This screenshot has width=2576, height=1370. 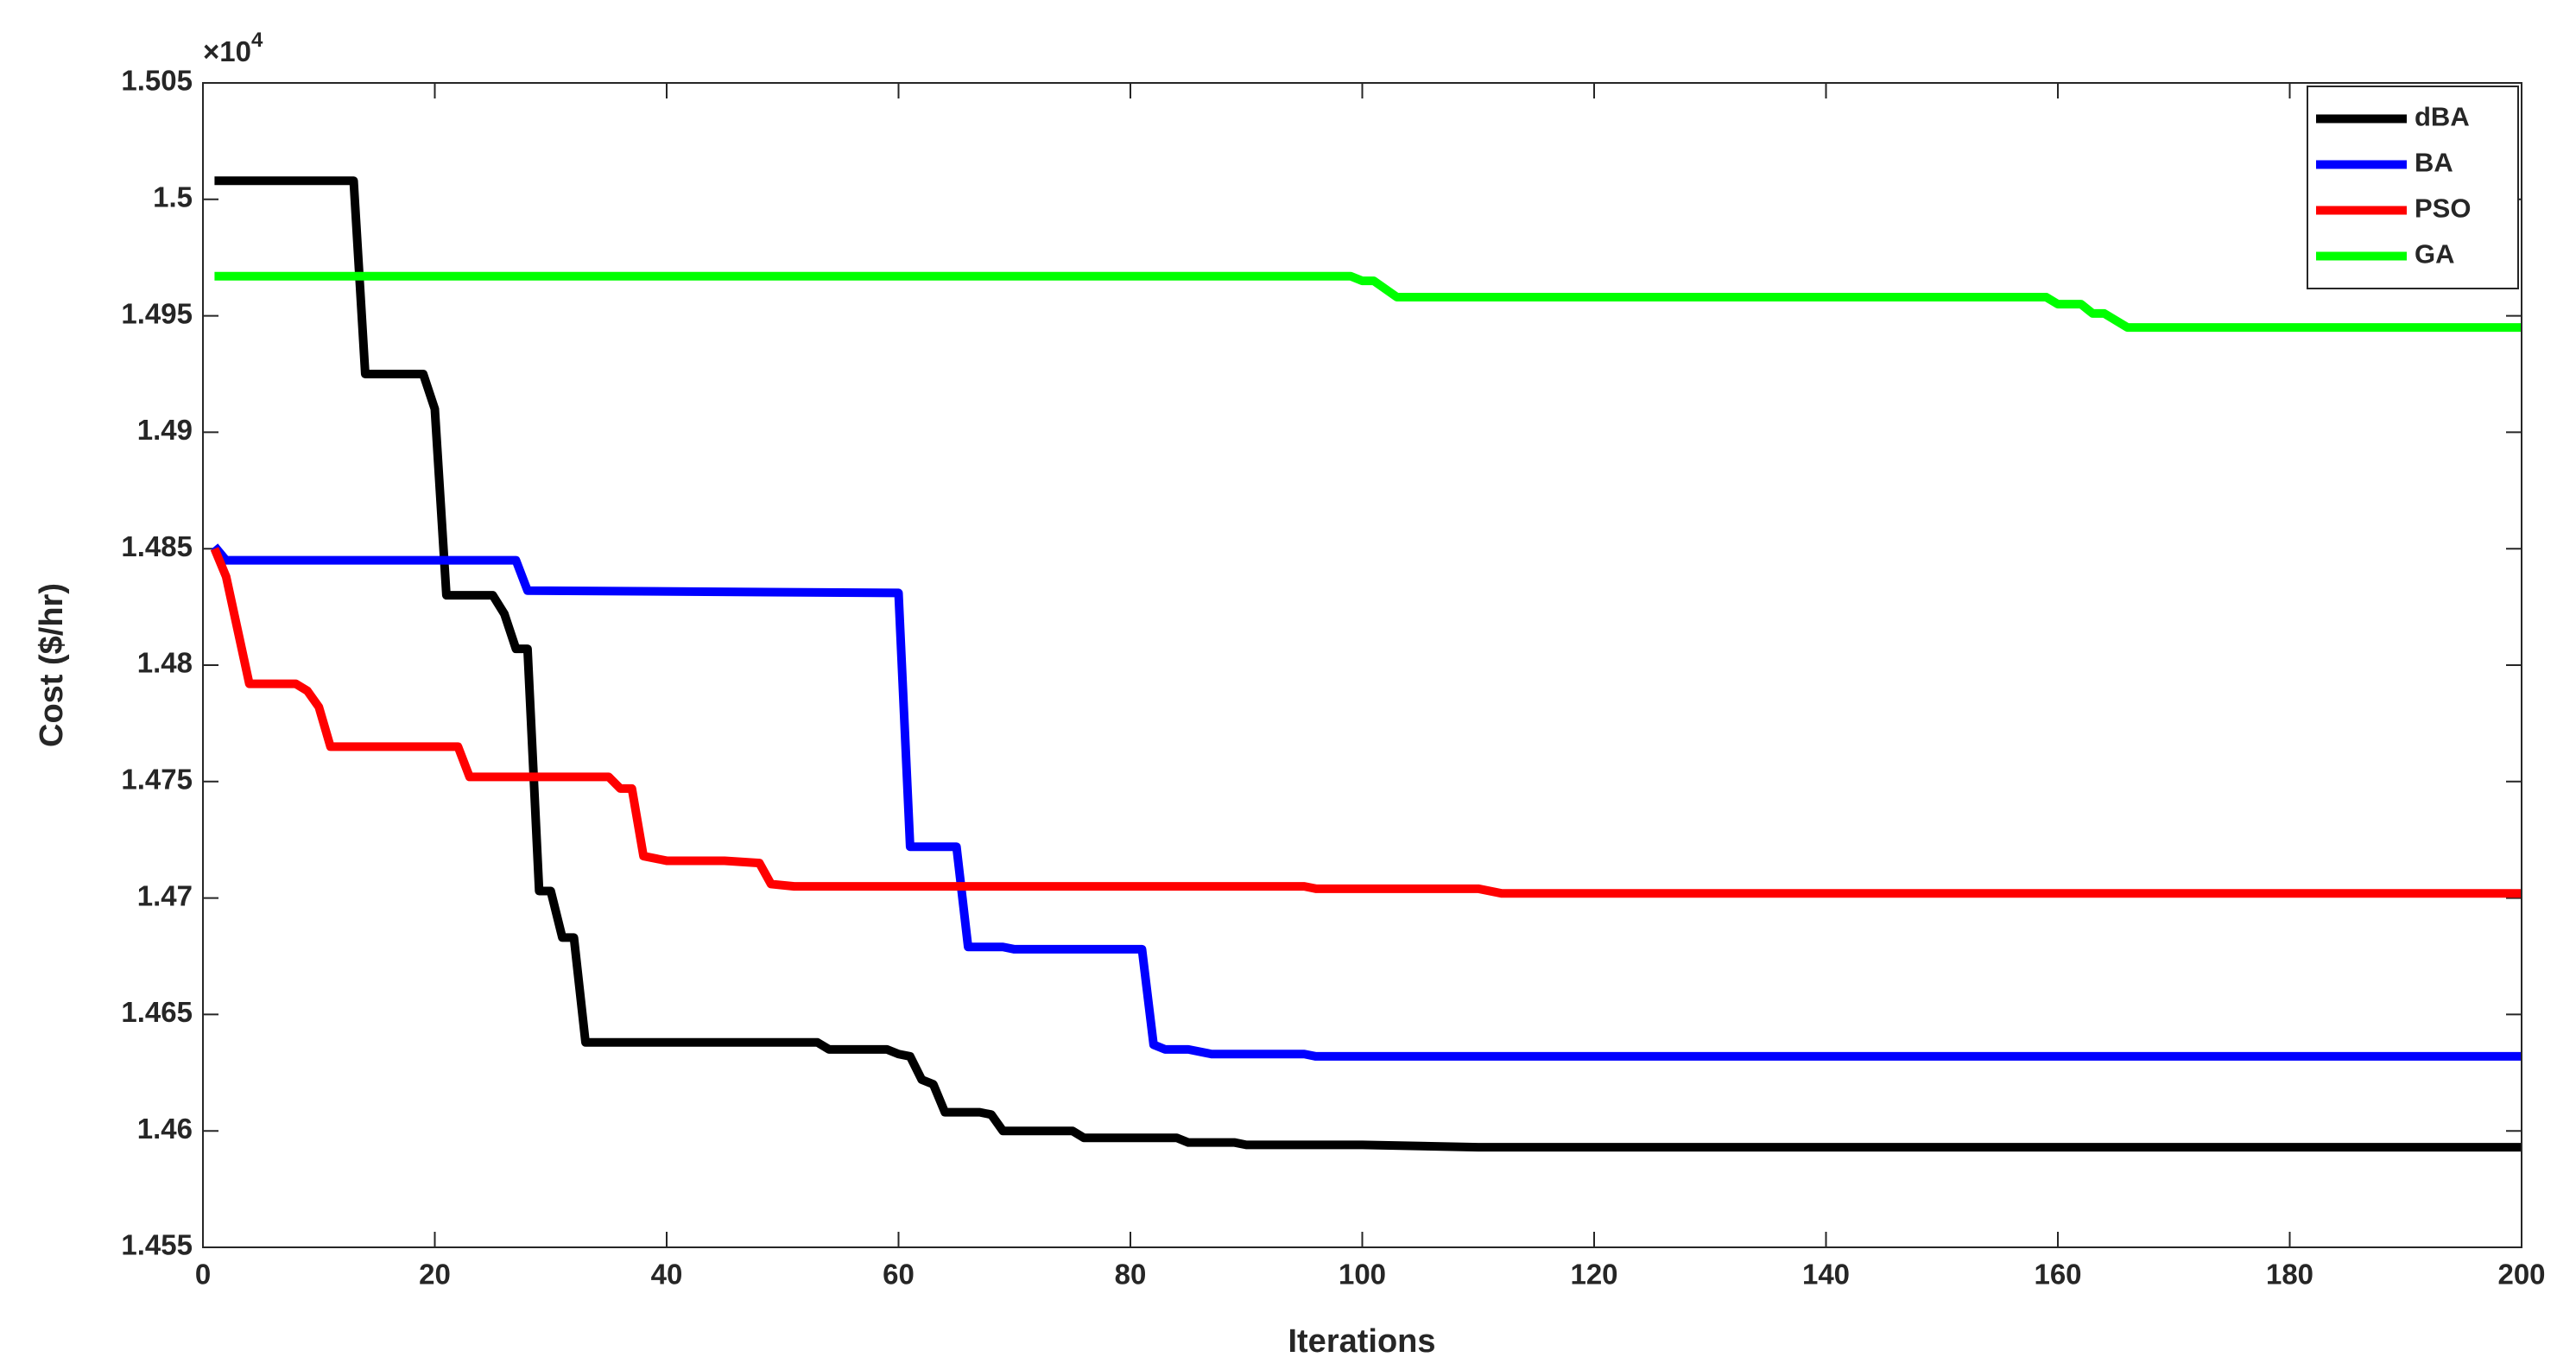 I want to click on y-multiplier-base: ×10, so click(x=227, y=51).